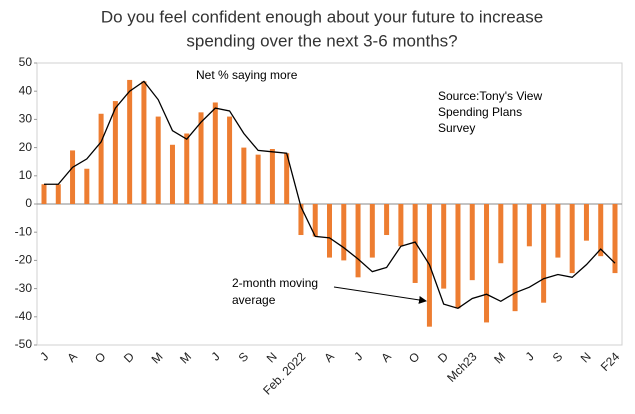 This screenshot has height=414, width=635. I want to click on annotation: Source:Tony's View, so click(490, 96).